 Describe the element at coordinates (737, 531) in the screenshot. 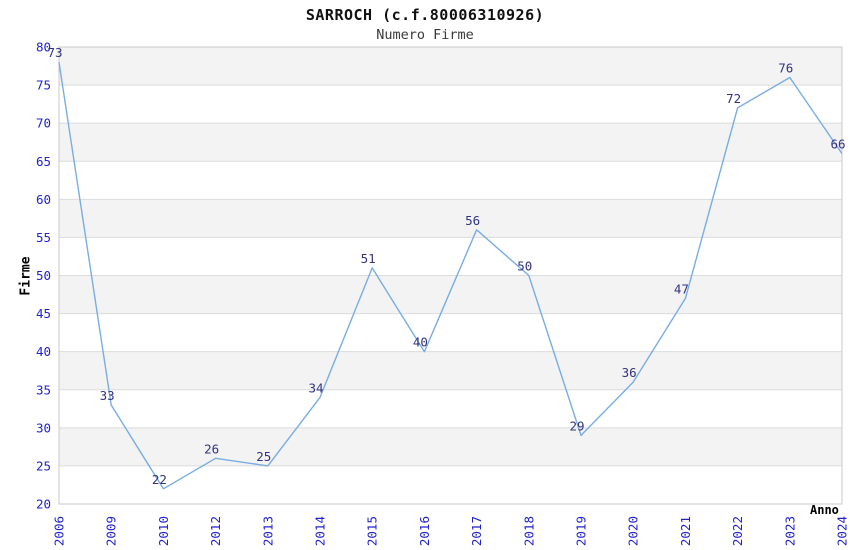

I see `x-tick-label: 2022` at that location.